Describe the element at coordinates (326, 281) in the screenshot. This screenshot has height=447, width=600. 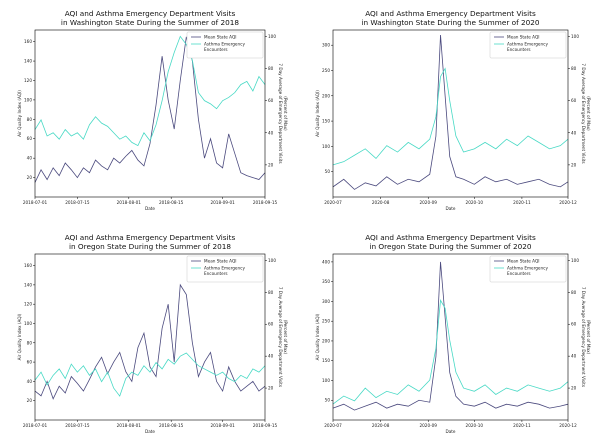
I see `y-tick-label: 350` at that location.